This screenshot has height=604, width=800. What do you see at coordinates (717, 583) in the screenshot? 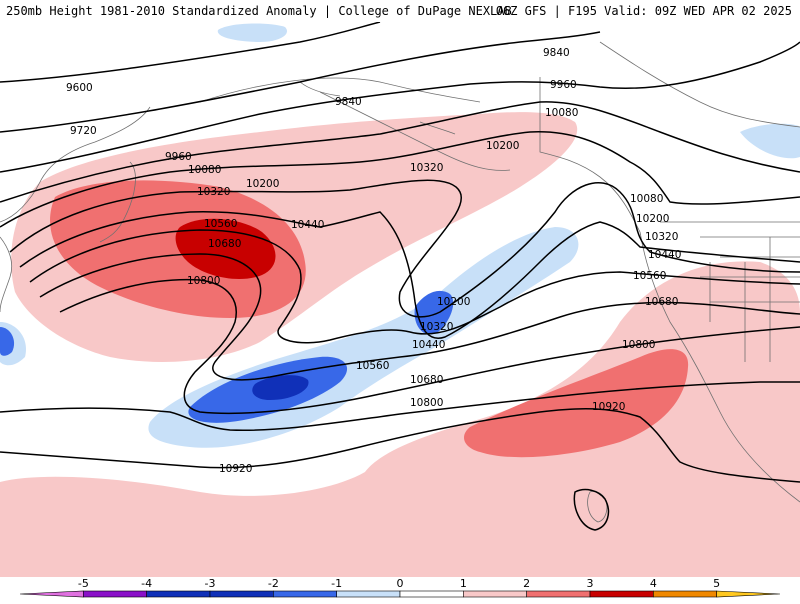
I see `colorbar-tick-label: 5` at bounding box center [717, 583].